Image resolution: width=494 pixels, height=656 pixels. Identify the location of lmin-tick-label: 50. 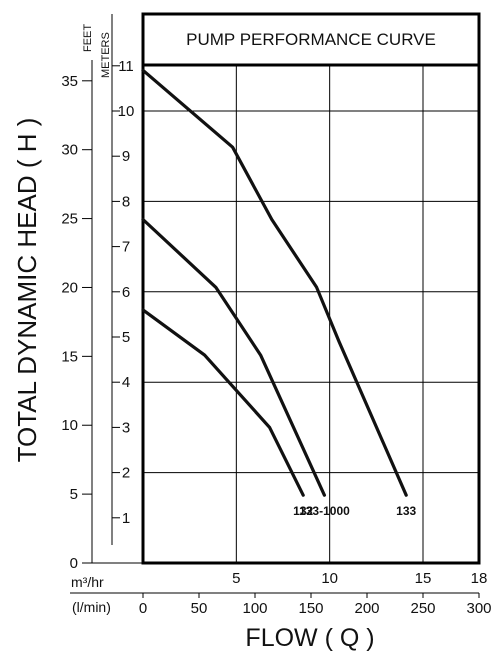
(199, 608).